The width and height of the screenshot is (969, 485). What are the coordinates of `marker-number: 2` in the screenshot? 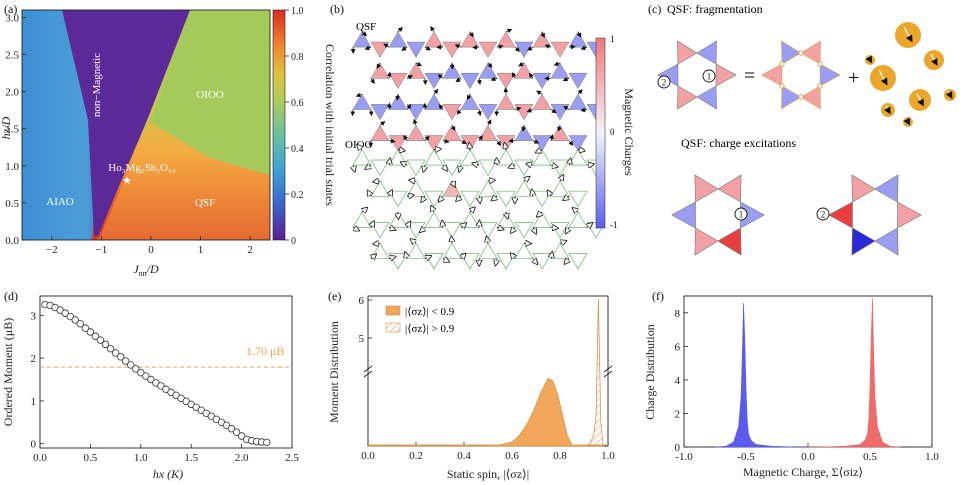 It's located at (823, 215).